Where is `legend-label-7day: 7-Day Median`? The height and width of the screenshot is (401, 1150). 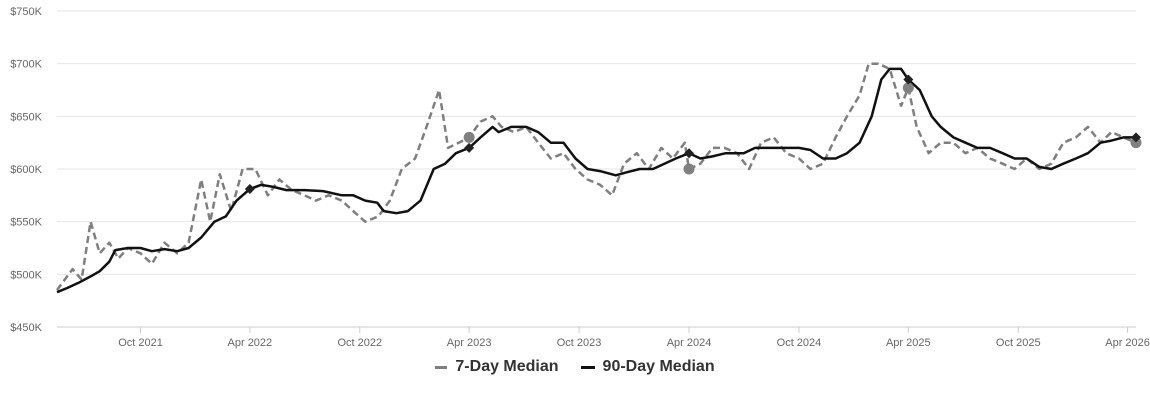
legend-label-7day: 7-Day Median is located at coordinates (507, 366).